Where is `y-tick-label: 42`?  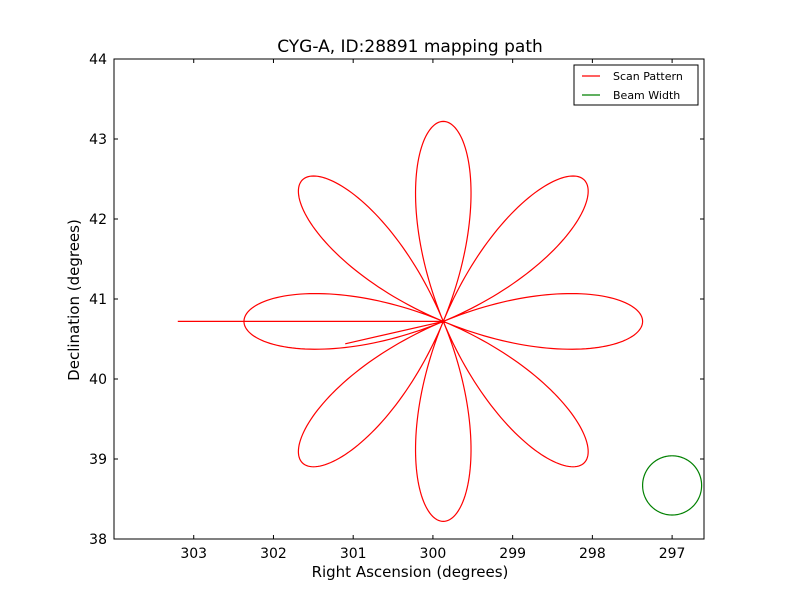
y-tick-label: 42 is located at coordinates (98, 220).